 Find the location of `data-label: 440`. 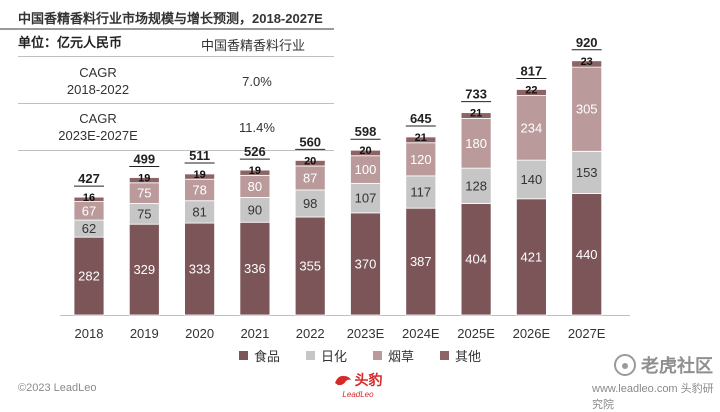

data-label: 440 is located at coordinates (587, 254).